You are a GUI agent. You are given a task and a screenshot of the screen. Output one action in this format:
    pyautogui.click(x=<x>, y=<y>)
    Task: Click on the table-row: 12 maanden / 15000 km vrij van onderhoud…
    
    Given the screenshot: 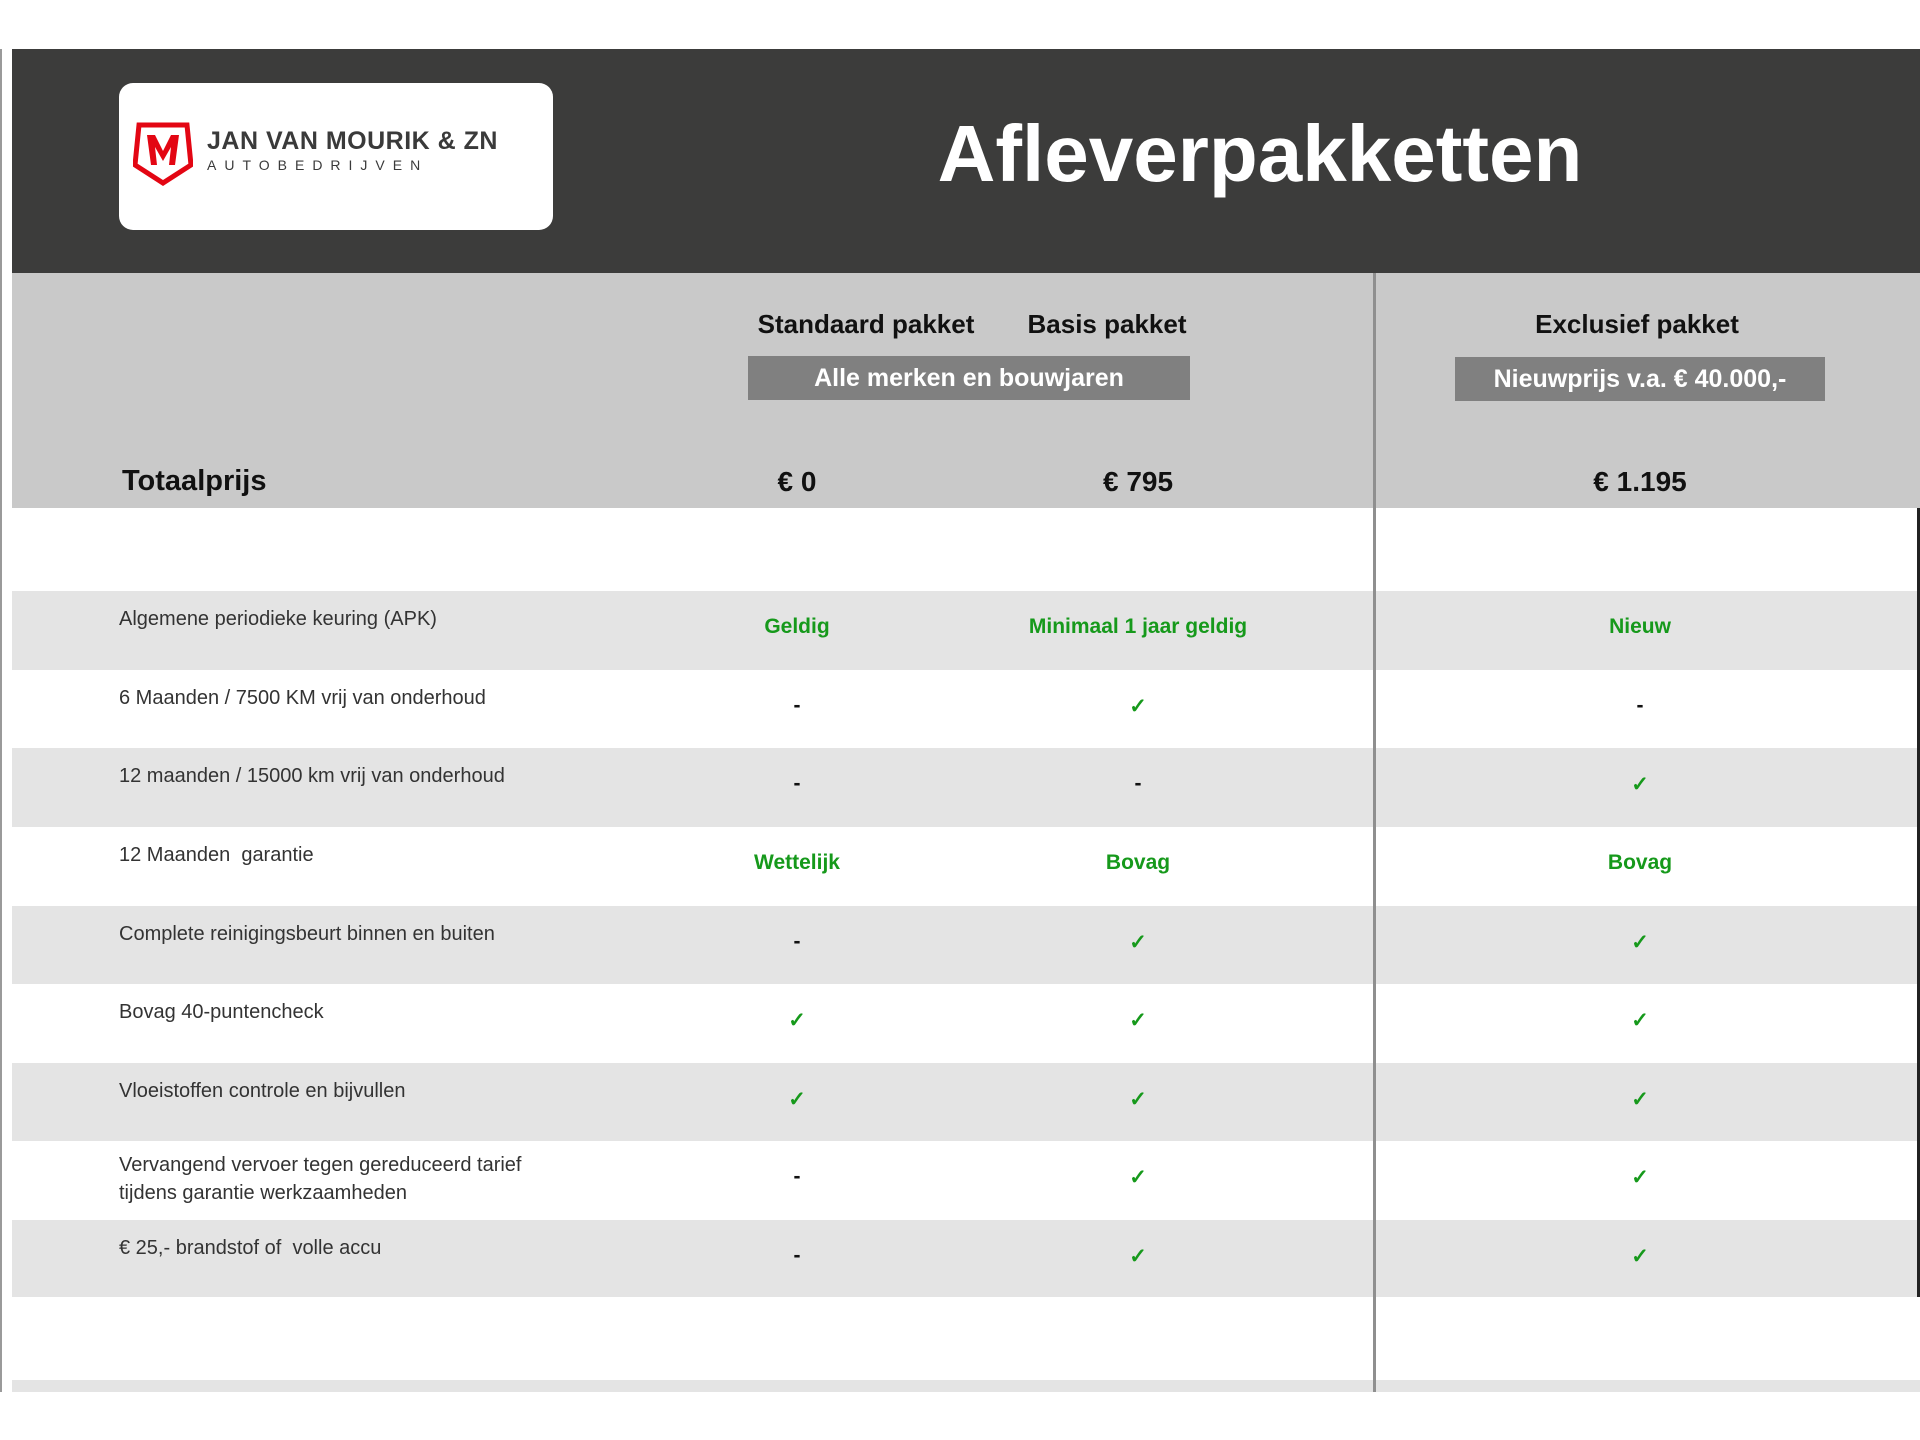 What is the action you would take?
    pyautogui.click(x=966, y=787)
    